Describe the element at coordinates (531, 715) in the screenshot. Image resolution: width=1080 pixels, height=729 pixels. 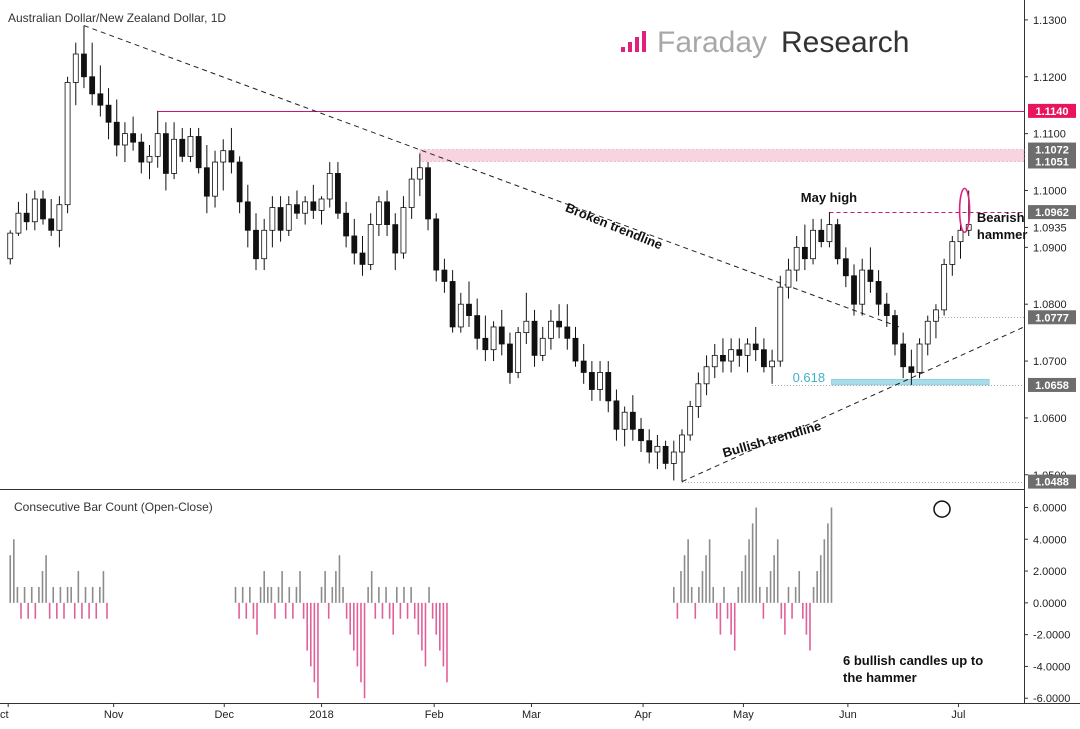
I see `x-tick-label: Mar` at that location.